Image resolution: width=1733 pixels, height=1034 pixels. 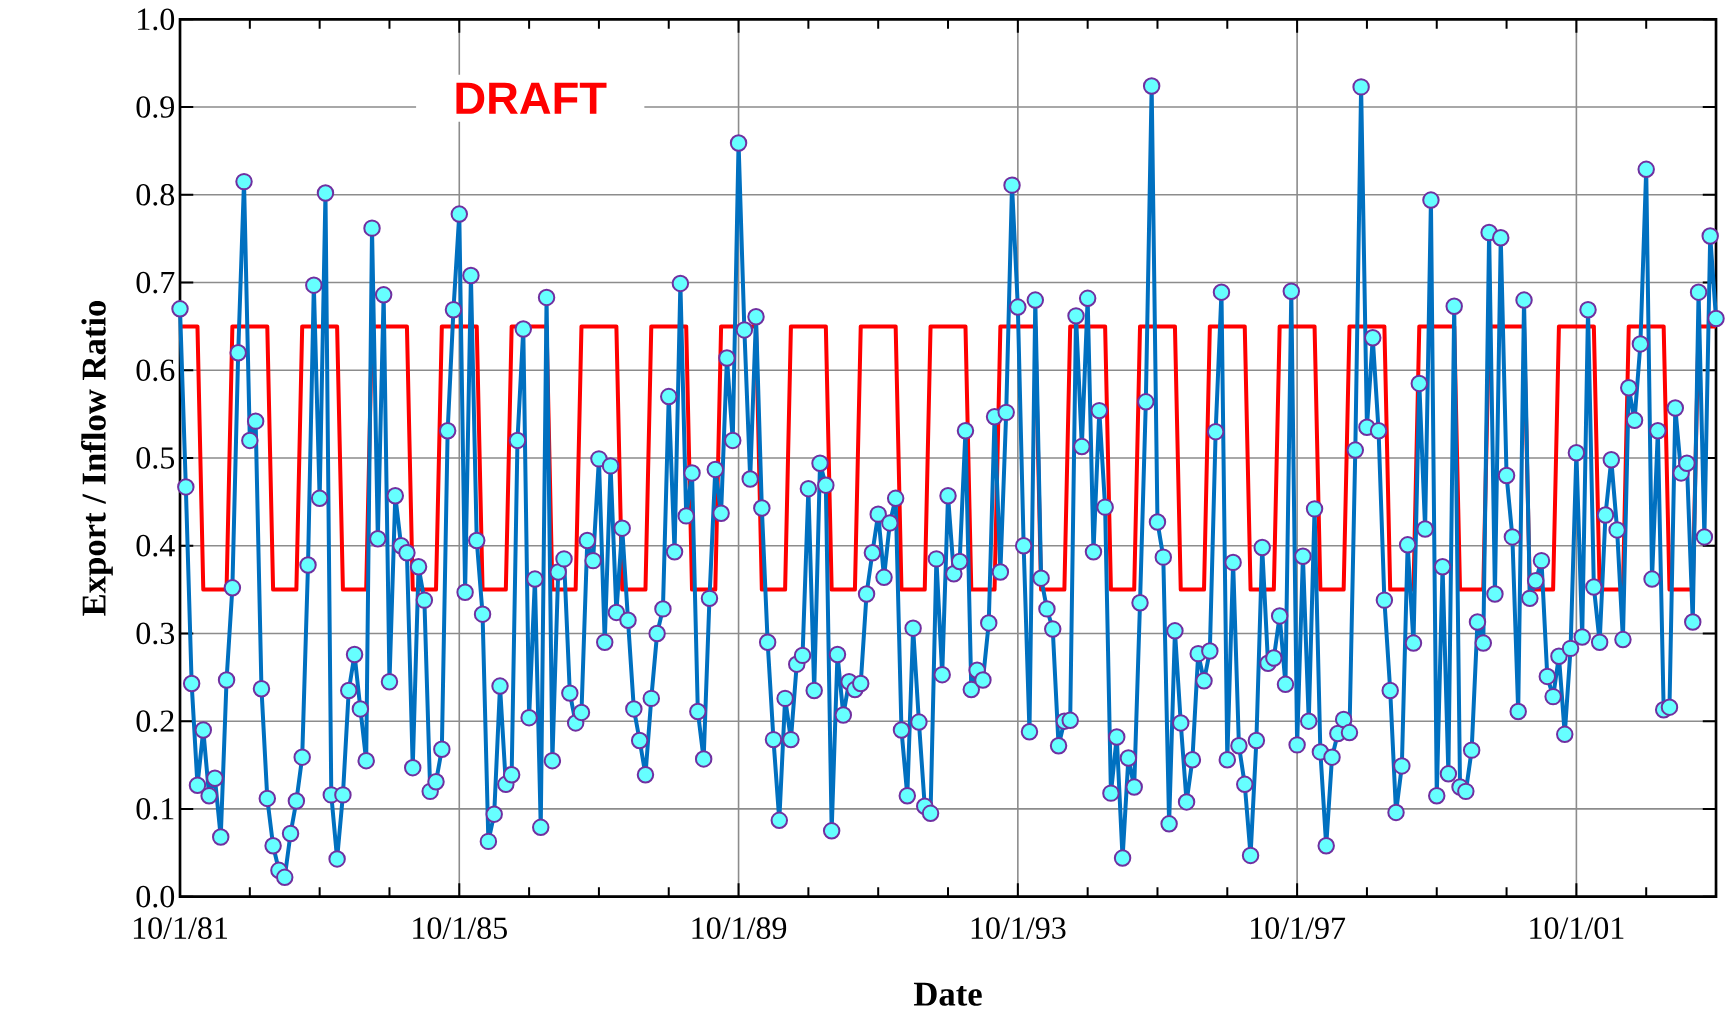 I want to click on y-axis-title: Export / Inflow Ratio, so click(x=97, y=458).